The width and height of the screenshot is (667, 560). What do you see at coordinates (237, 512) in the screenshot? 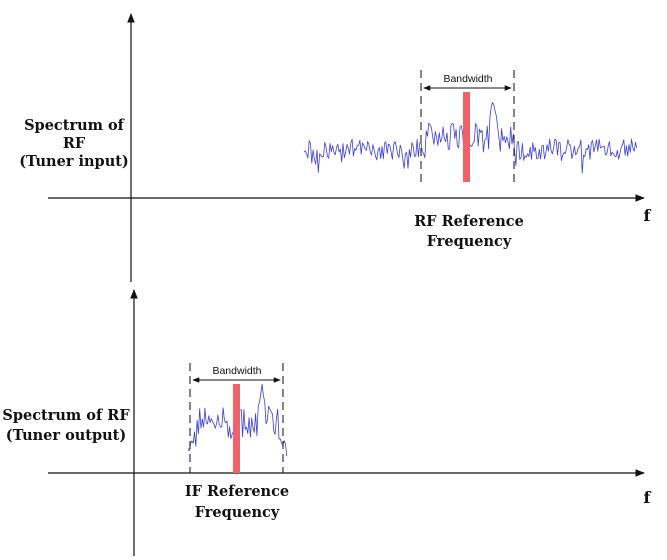
I see `bottom-reference-label-line2: Frequency` at bounding box center [237, 512].